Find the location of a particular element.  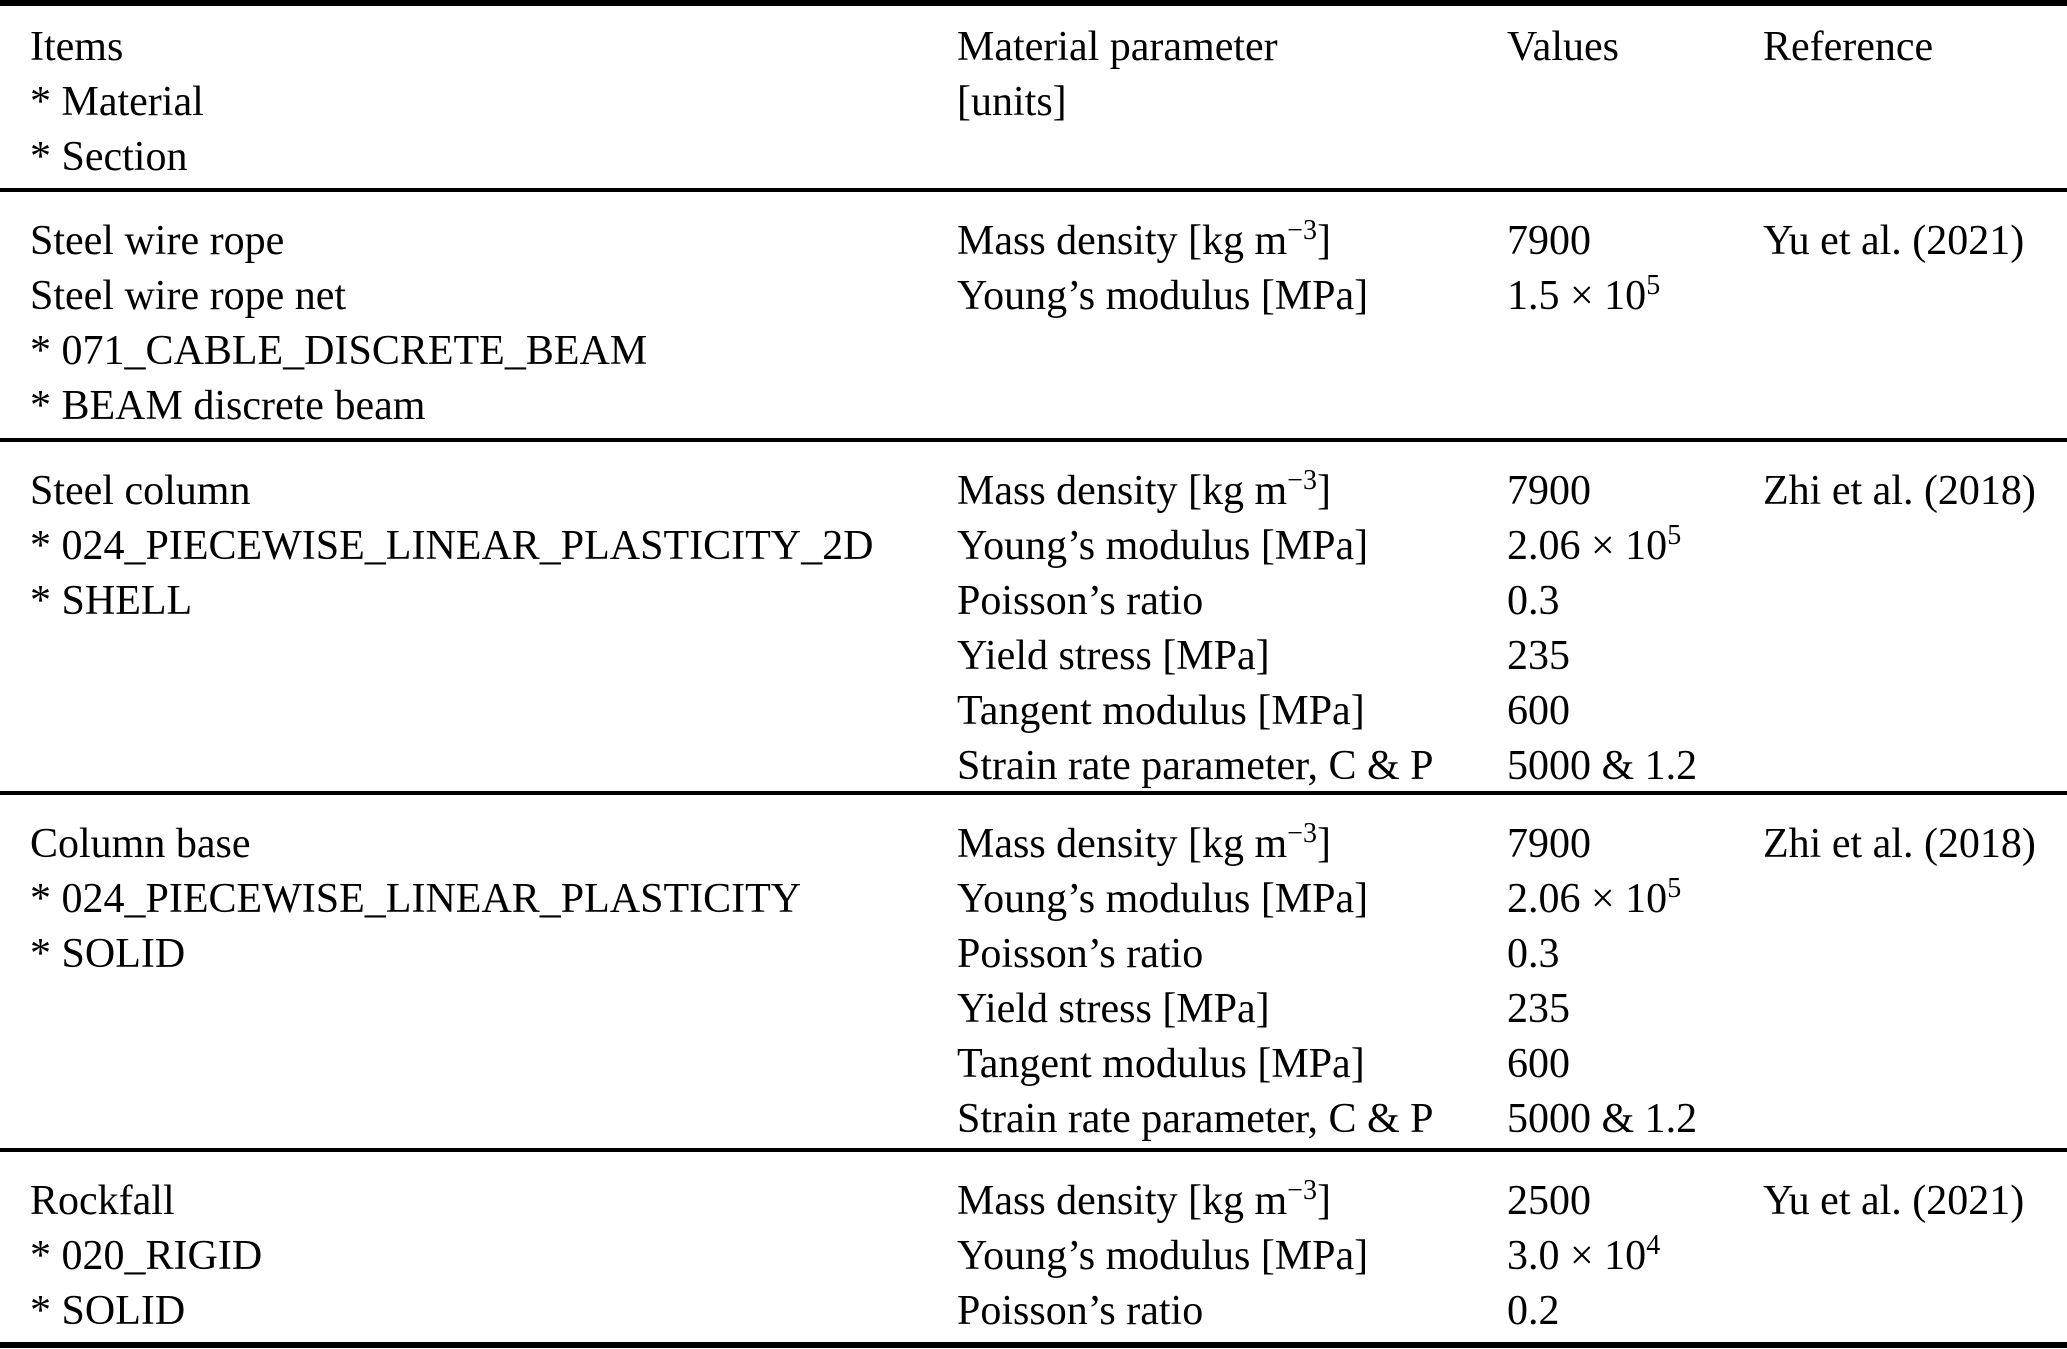

header-items-line: * Material is located at coordinates (117, 102).